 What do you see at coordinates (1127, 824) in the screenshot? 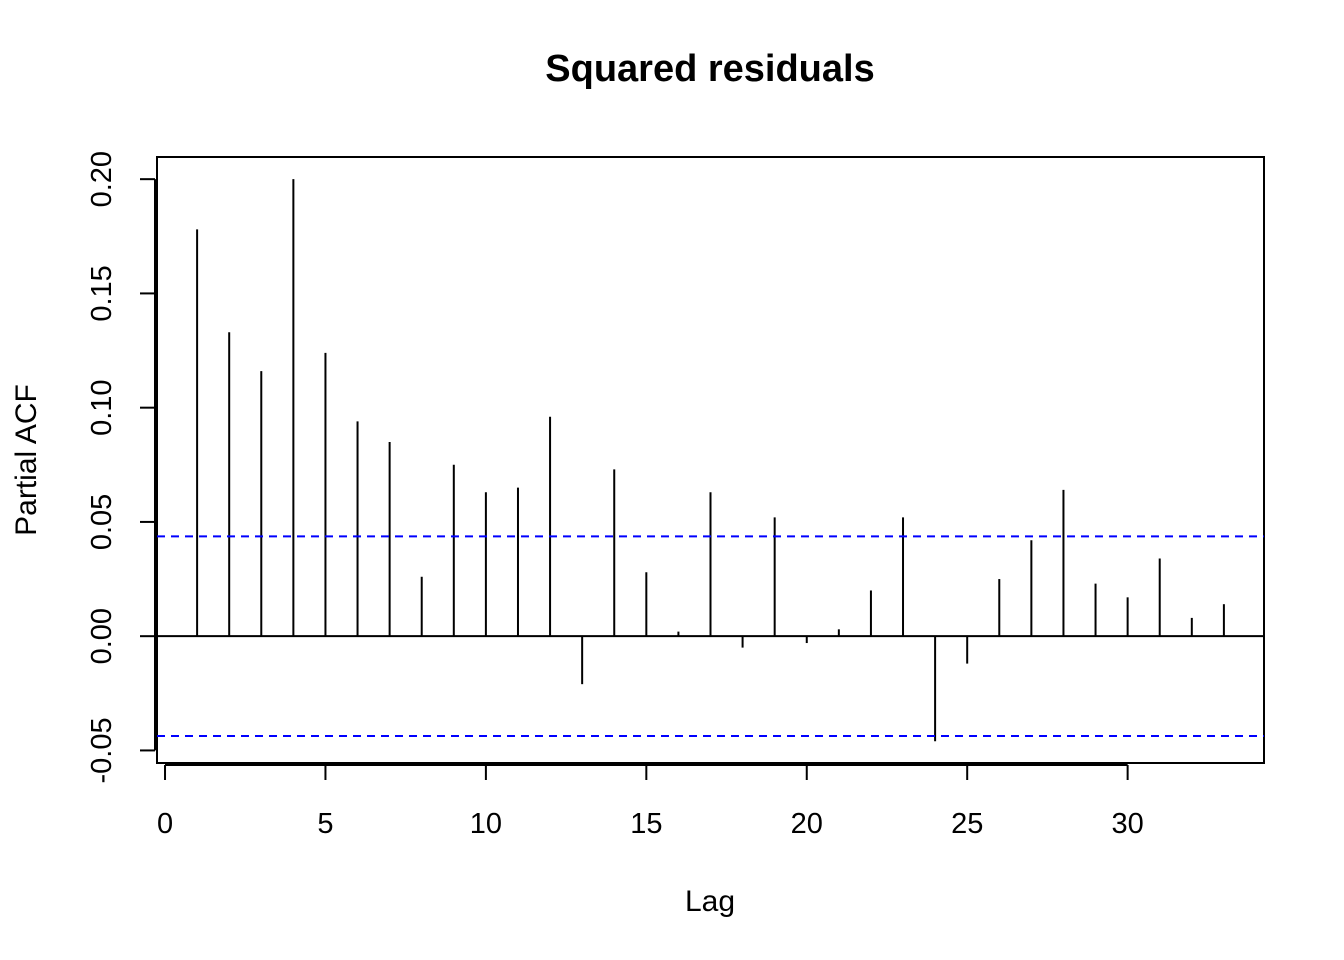
I see `x-tick-label-30: 30` at bounding box center [1127, 824].